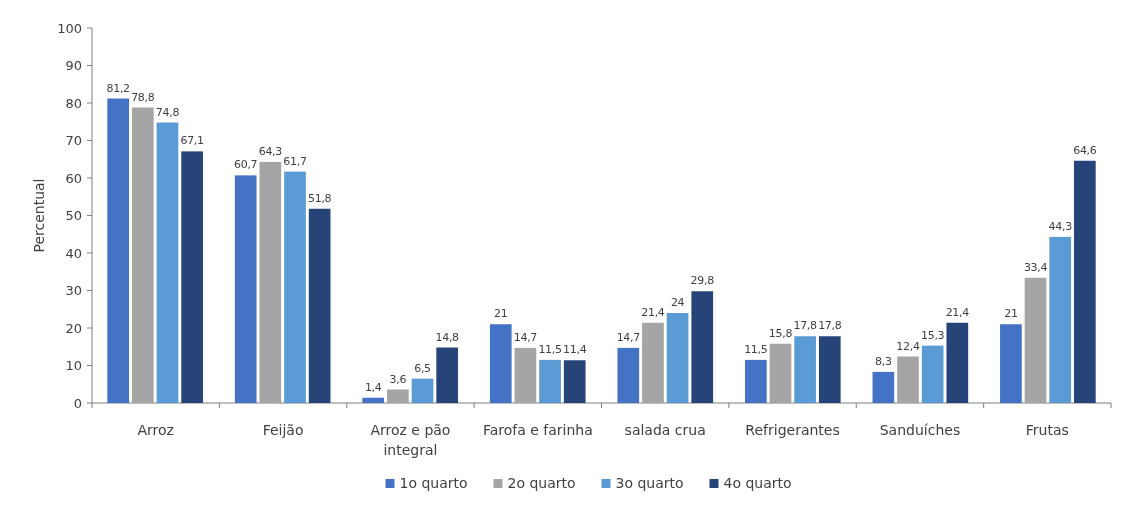 This screenshot has height=511, width=1131. Describe the element at coordinates (73, 253) in the screenshot. I see `y-tick-label: 40` at that location.